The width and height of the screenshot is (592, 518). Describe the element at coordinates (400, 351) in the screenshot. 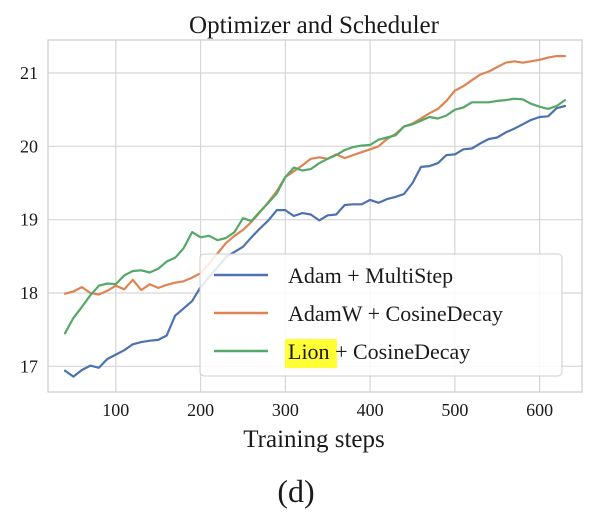

I see `legend-entry-lion-rest: + CosineDecay` at that location.